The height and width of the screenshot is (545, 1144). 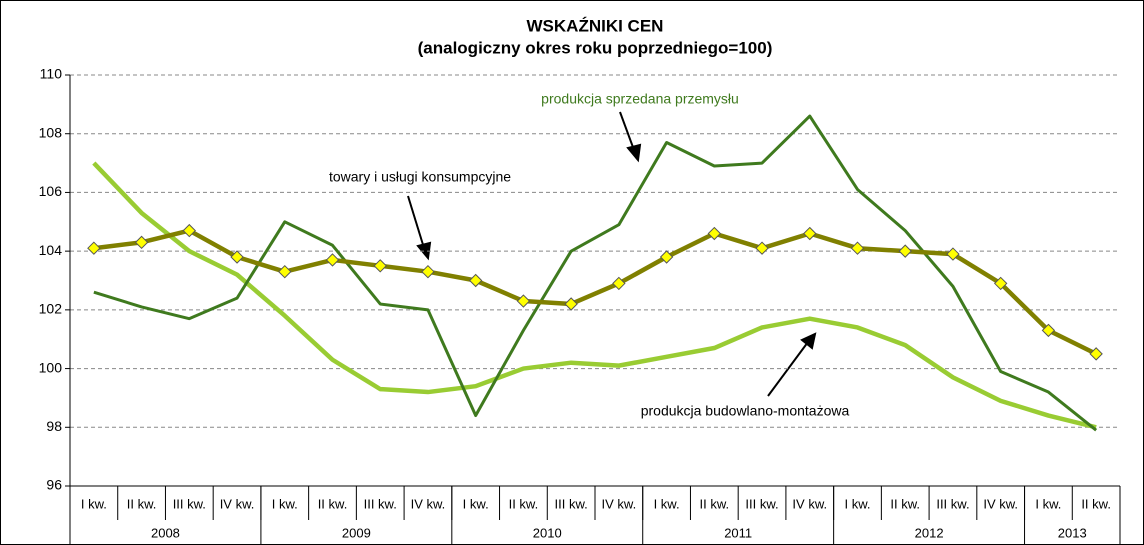 I want to click on annotation: produkcja budowlano-montażowa, so click(x=745, y=411).